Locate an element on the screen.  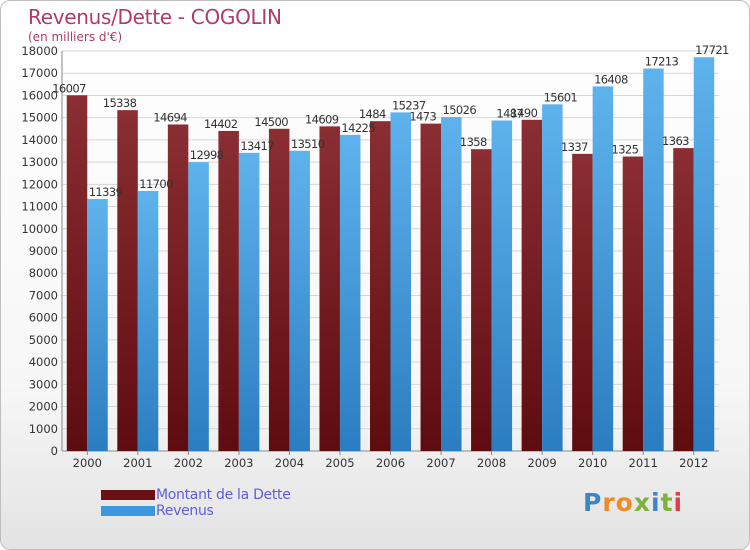
data-label: 13417 is located at coordinates (257, 146).